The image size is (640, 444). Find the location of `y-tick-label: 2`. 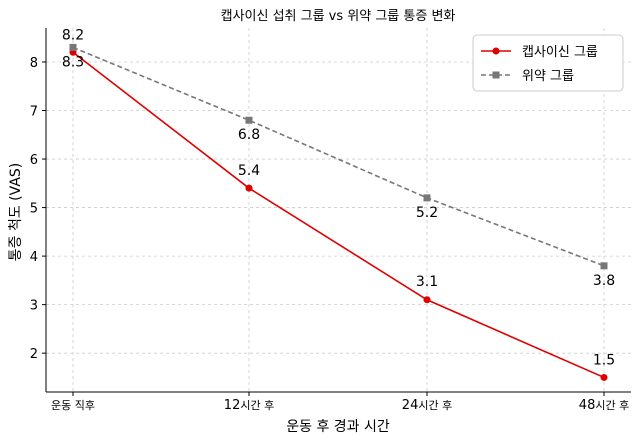

y-tick-label: 2 is located at coordinates (34, 354).